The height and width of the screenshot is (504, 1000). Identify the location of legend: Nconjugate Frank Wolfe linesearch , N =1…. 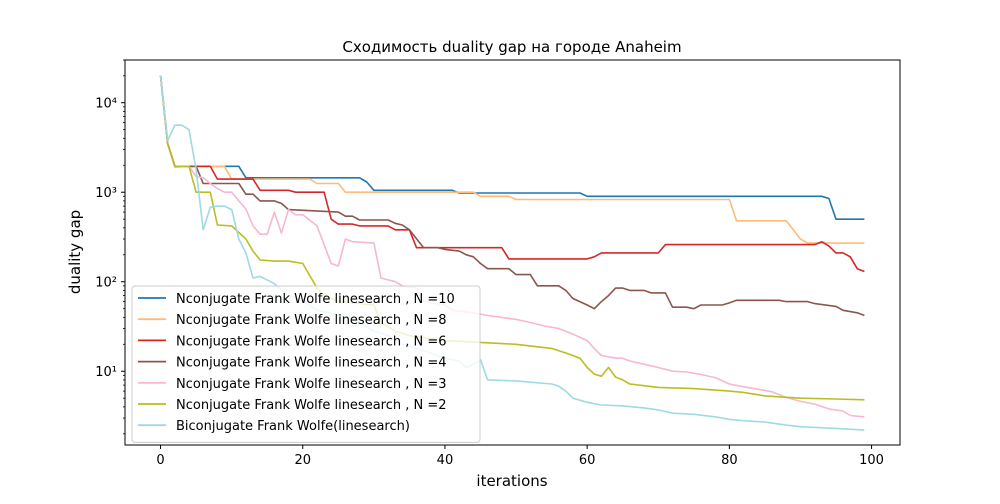
(306, 364).